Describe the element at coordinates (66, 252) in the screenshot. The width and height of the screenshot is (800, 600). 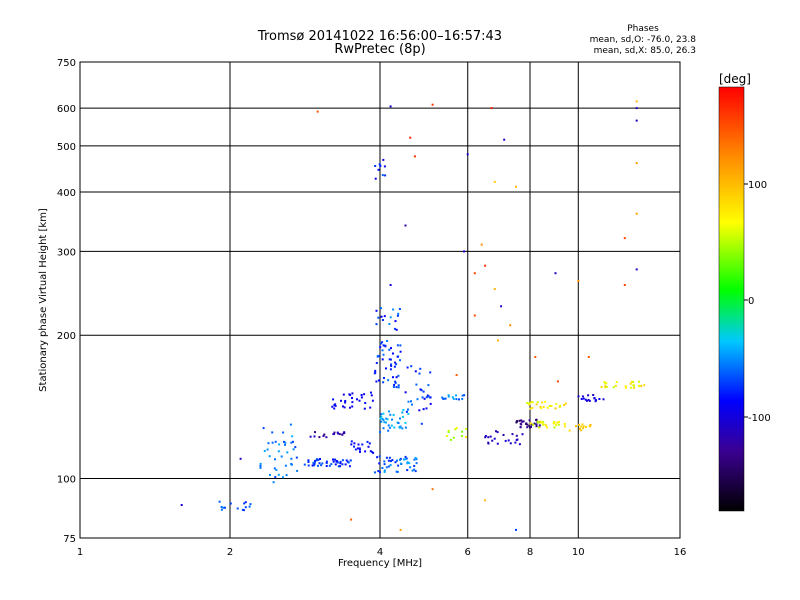
I see `y-tick-label: 300` at that location.